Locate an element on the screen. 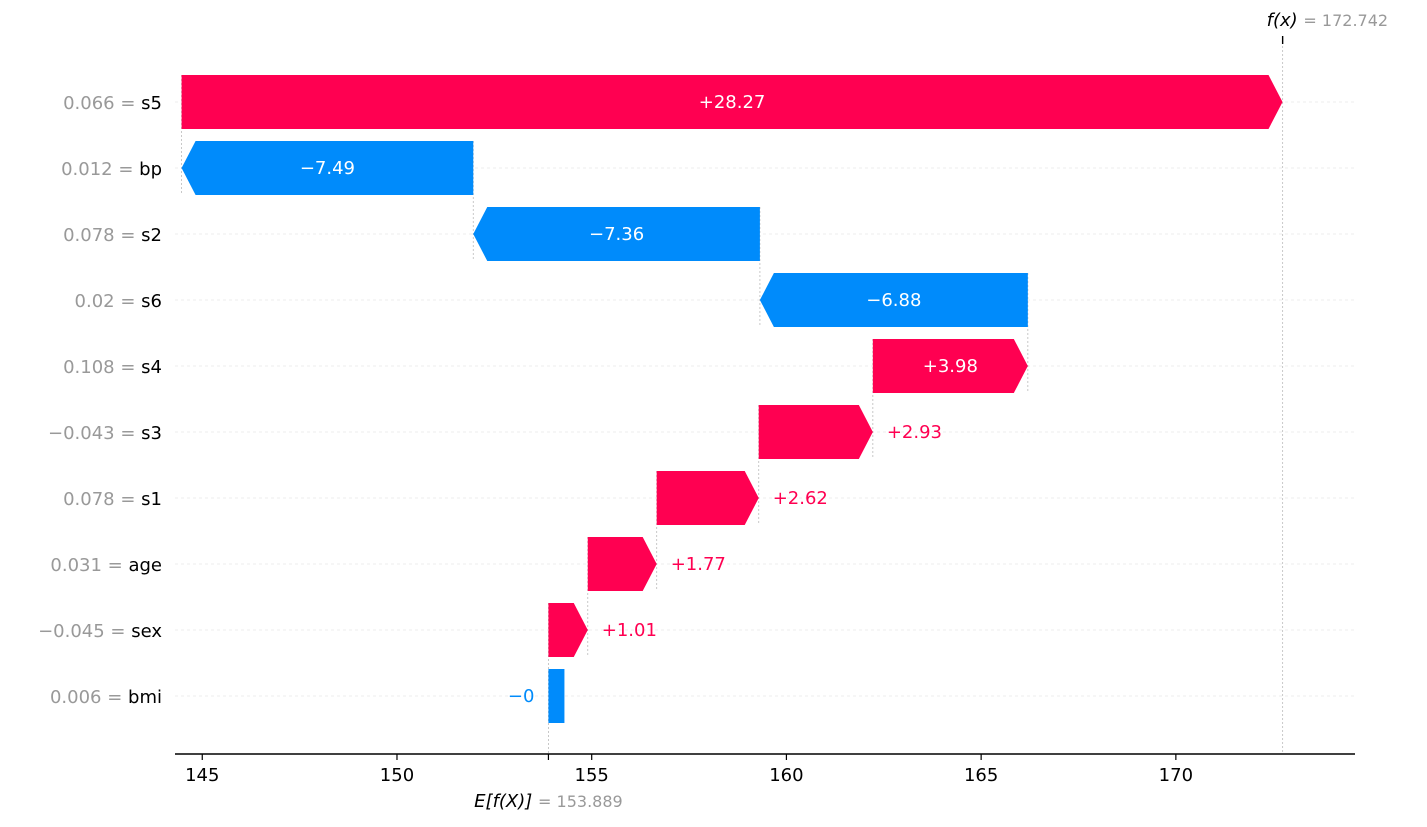  feature-label-age: 0.031 = age is located at coordinates (106, 565).